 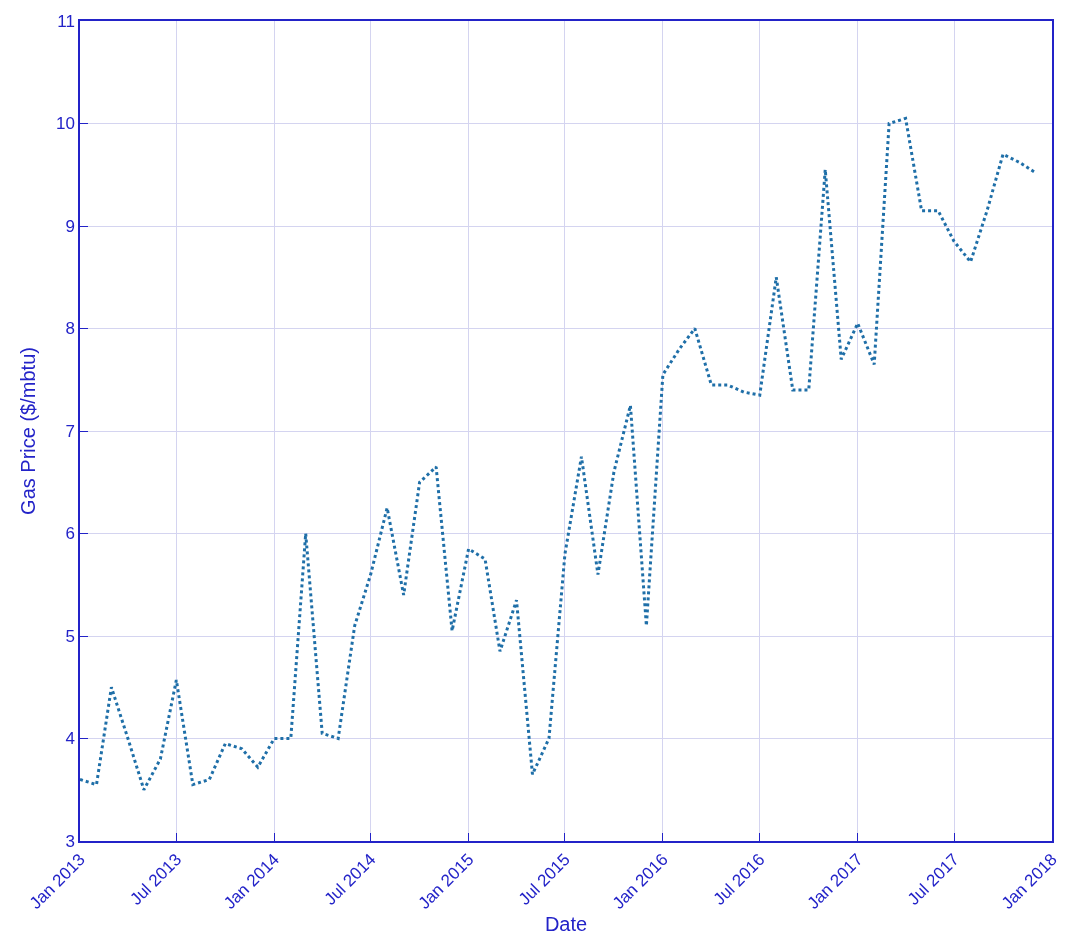 I want to click on y-tick-label: 6, so click(x=70, y=534).